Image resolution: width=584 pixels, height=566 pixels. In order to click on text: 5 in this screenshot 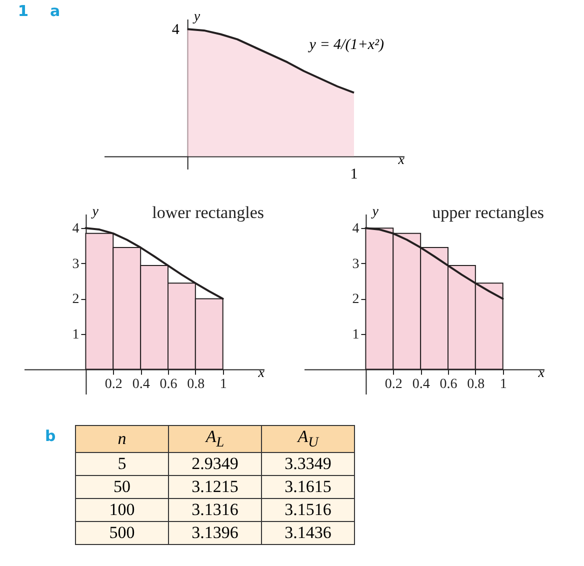, I will do `click(122, 464)`.